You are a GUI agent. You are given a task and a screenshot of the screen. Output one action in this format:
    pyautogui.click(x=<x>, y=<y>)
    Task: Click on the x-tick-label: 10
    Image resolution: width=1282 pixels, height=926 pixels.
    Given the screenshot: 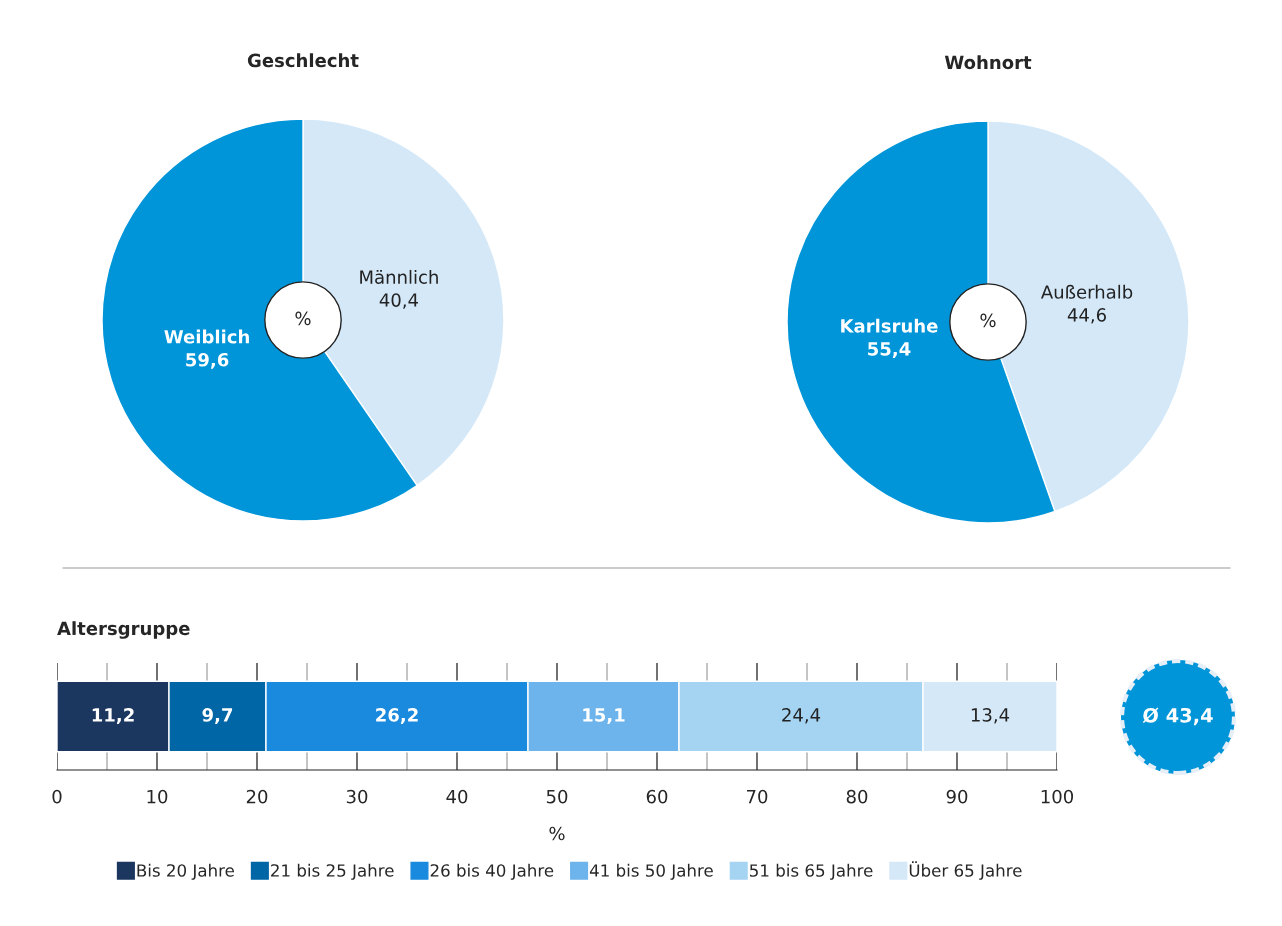 What is the action you would take?
    pyautogui.click(x=157, y=796)
    